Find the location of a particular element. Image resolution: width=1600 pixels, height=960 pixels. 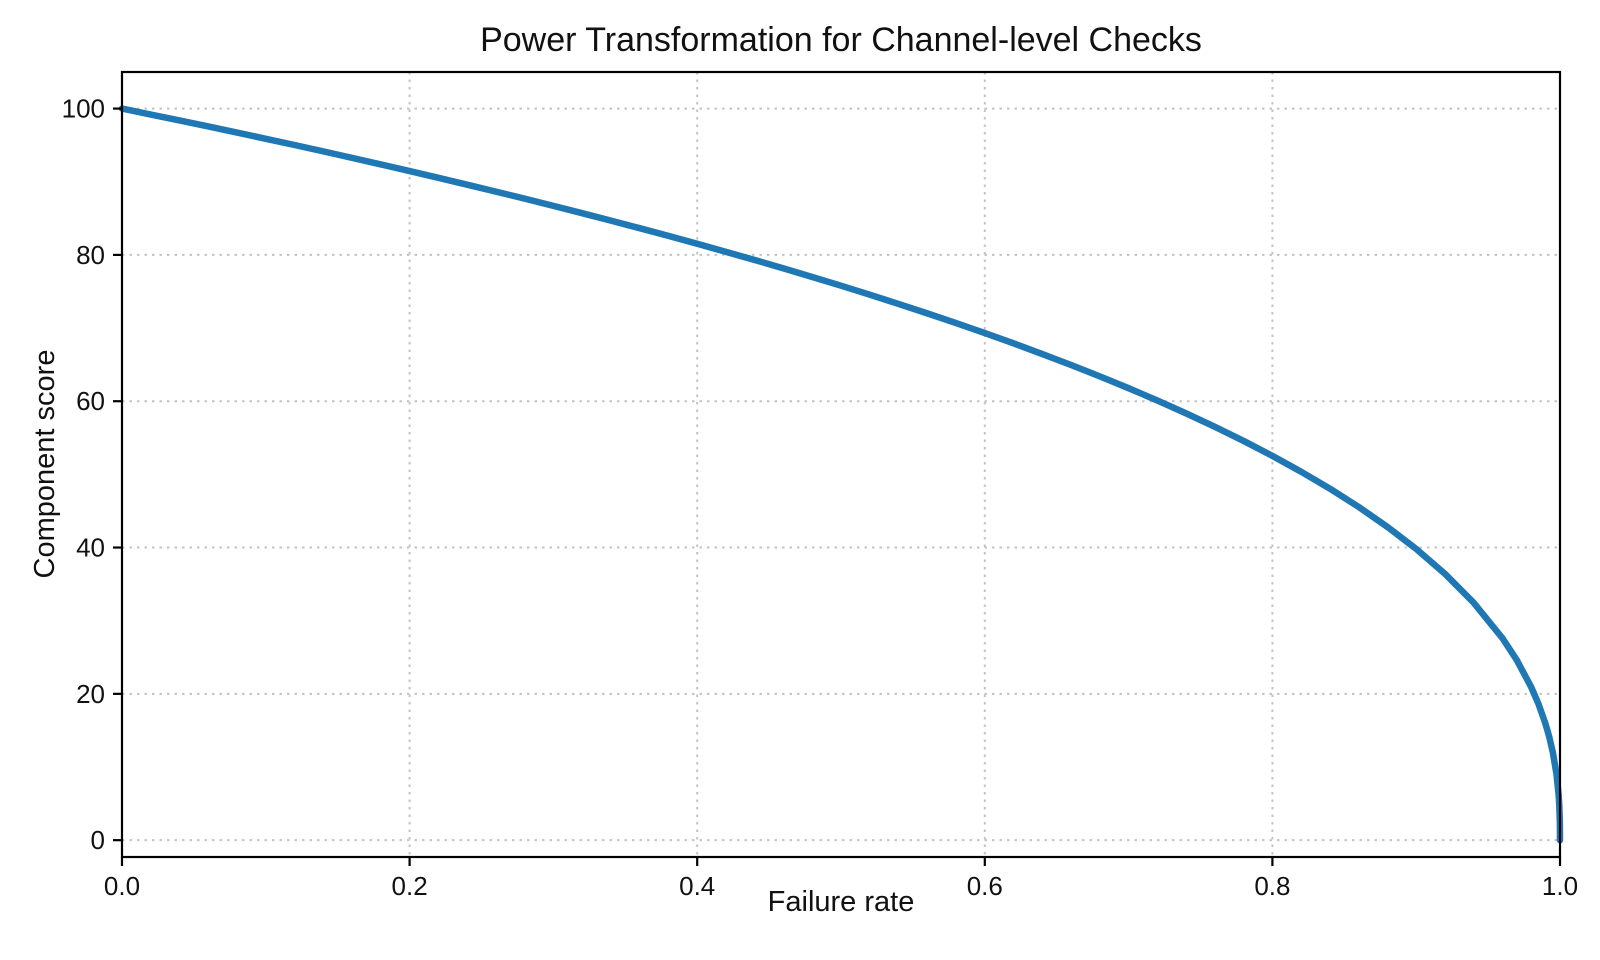

y-tick-label: 20 is located at coordinates (90, 694).